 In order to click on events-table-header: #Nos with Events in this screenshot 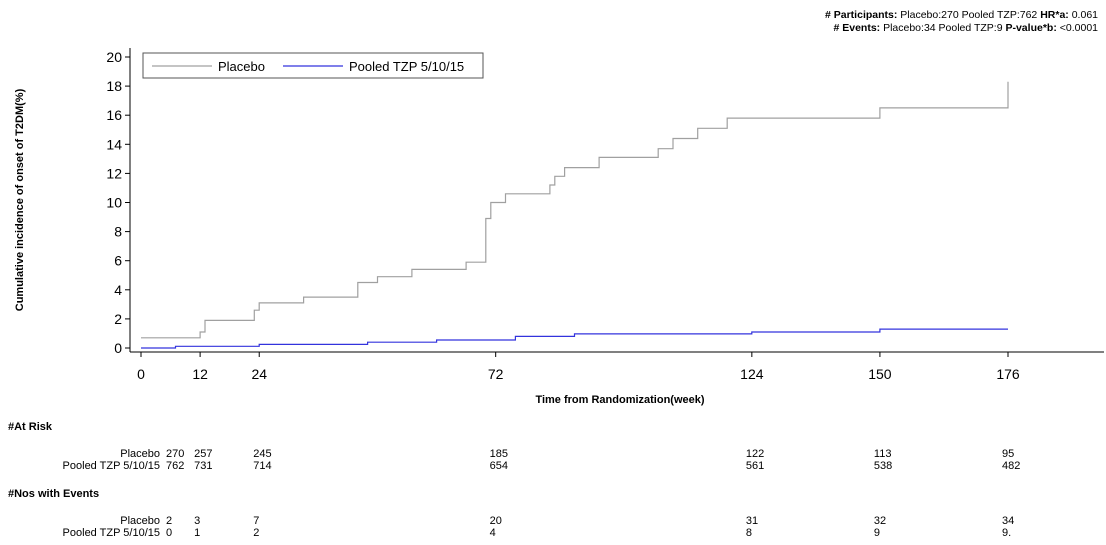, I will do `click(54, 494)`.